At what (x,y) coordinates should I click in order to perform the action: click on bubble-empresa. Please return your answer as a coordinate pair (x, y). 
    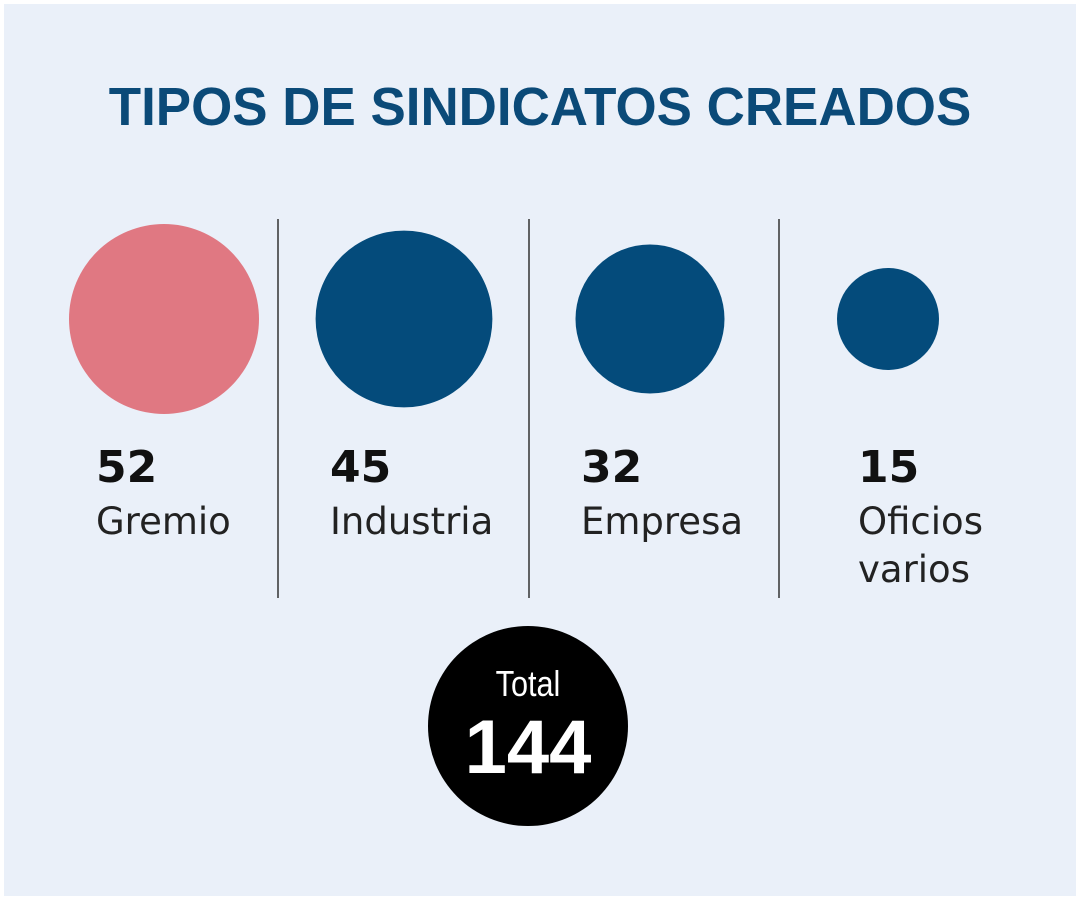
    Looking at the image, I should click on (650, 319).